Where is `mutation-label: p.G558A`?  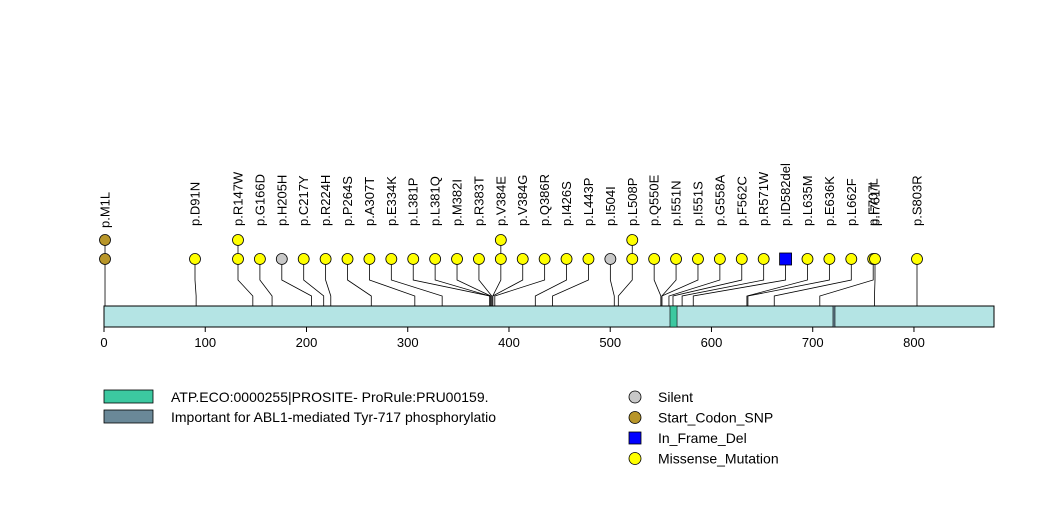
mutation-label: p.G558A is located at coordinates (719, 200).